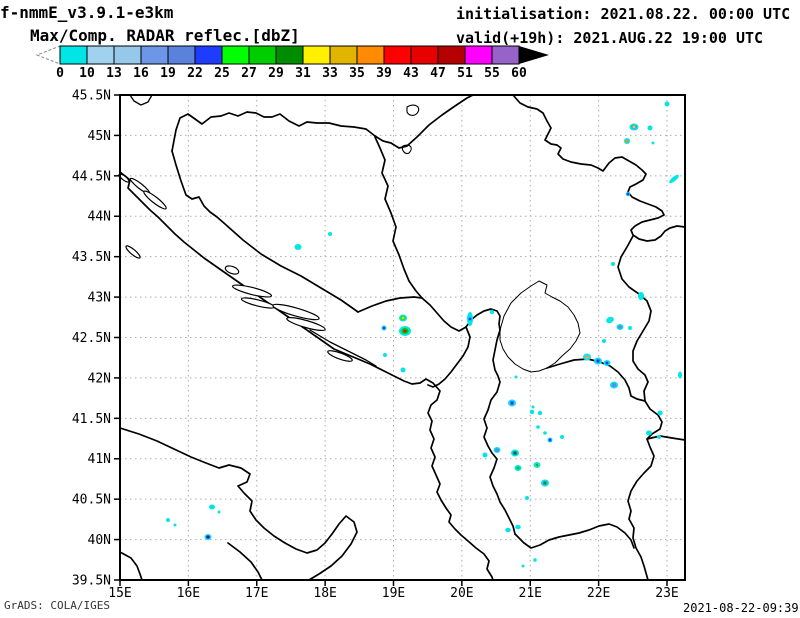 This screenshot has height=618, width=800. I want to click on colorbar-tick-label: 13, so click(114, 73).